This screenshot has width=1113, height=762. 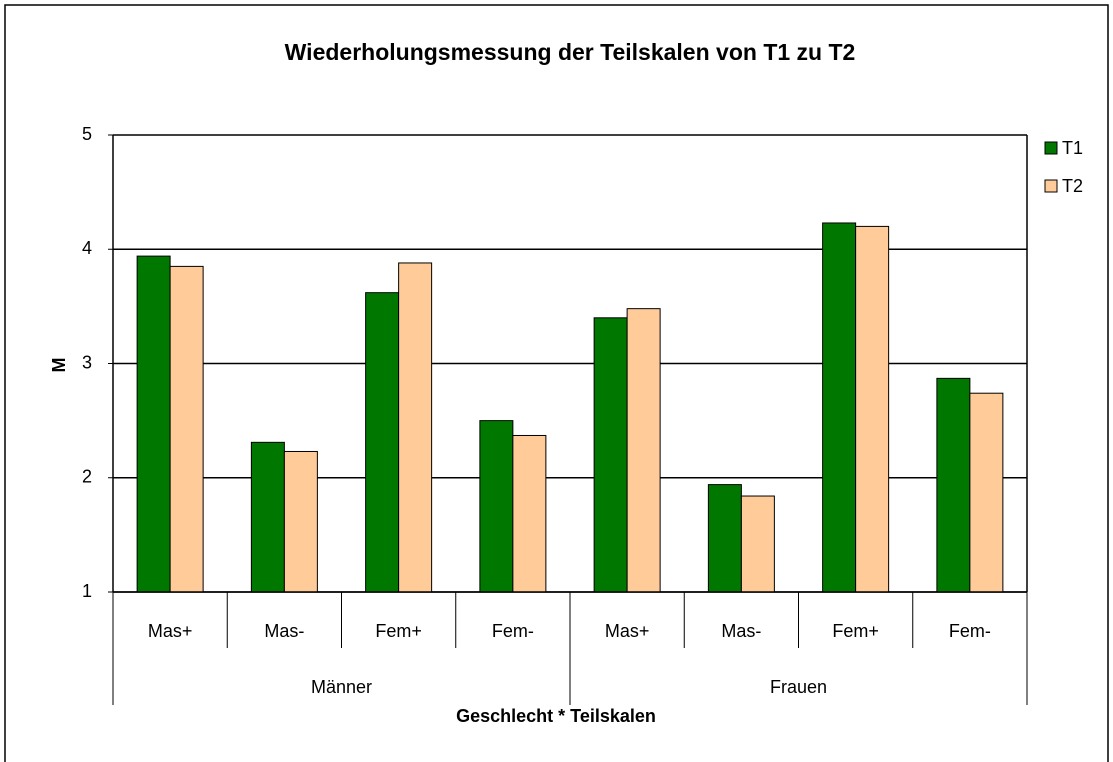 I want to click on legend-label: T1, so click(x=1072, y=148).